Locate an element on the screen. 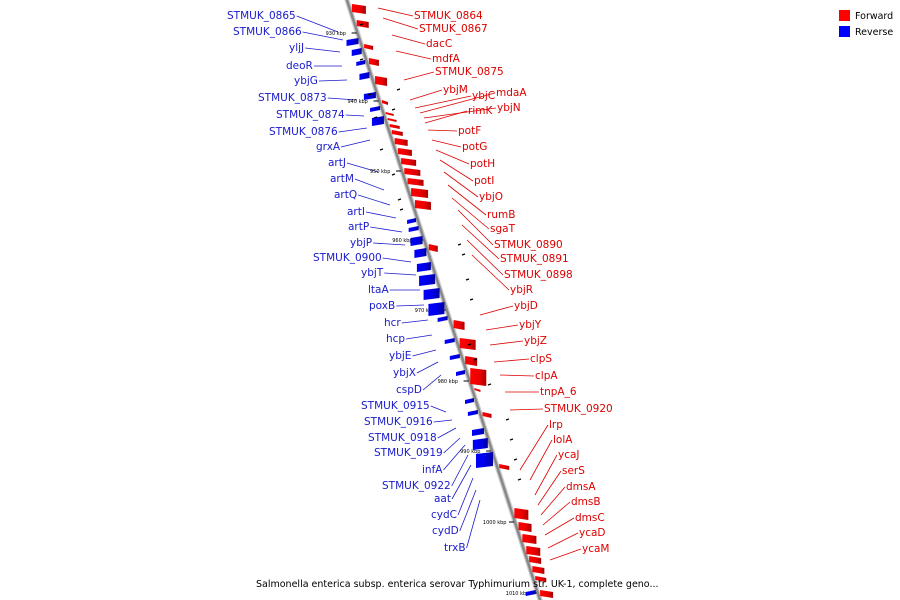 Image resolution: width=900 pixels, height=600 pixels. gene-label-forward: potF is located at coordinates (469, 131).